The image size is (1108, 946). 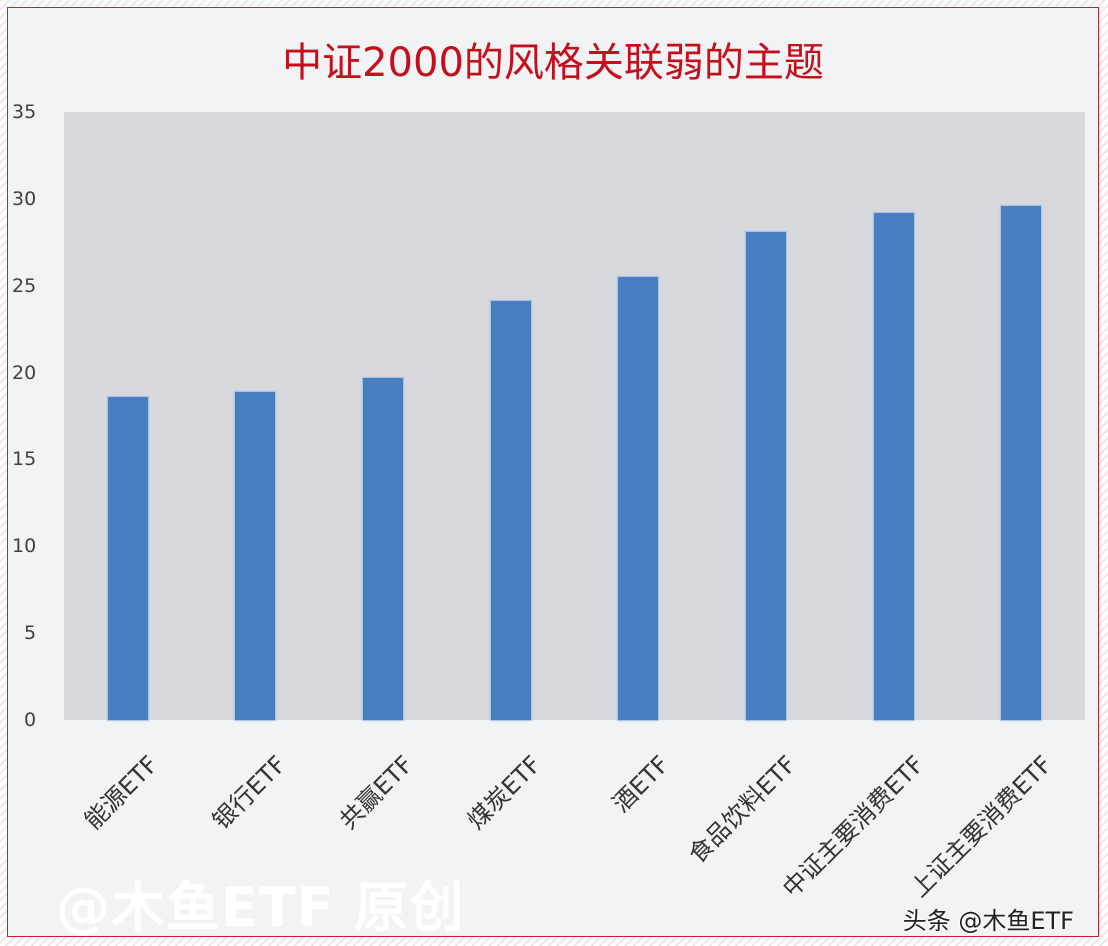 I want to click on y-tick-label: 0, so click(x=30, y=720).